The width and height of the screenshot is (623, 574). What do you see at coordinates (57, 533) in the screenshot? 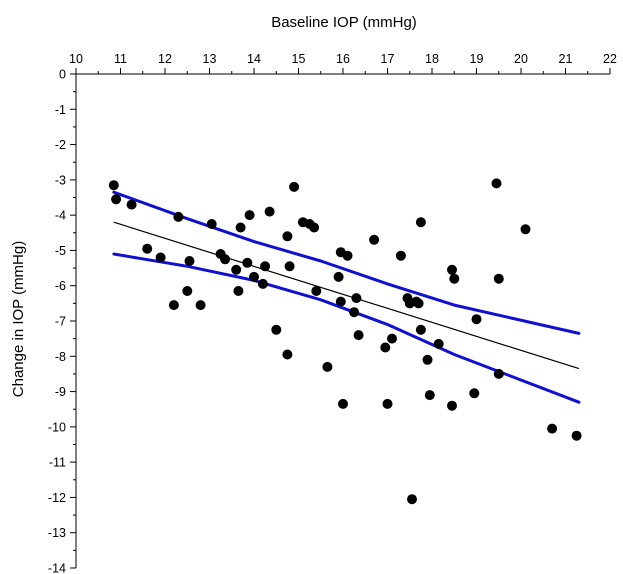
I see `y-tick-label: -13` at bounding box center [57, 533].